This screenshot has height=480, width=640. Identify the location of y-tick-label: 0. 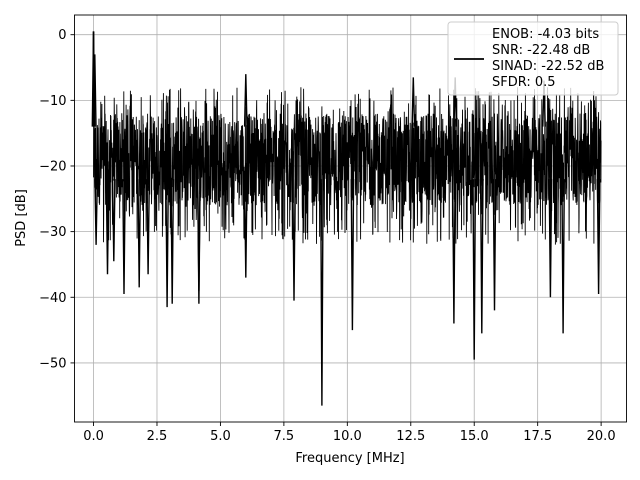
(62, 35).